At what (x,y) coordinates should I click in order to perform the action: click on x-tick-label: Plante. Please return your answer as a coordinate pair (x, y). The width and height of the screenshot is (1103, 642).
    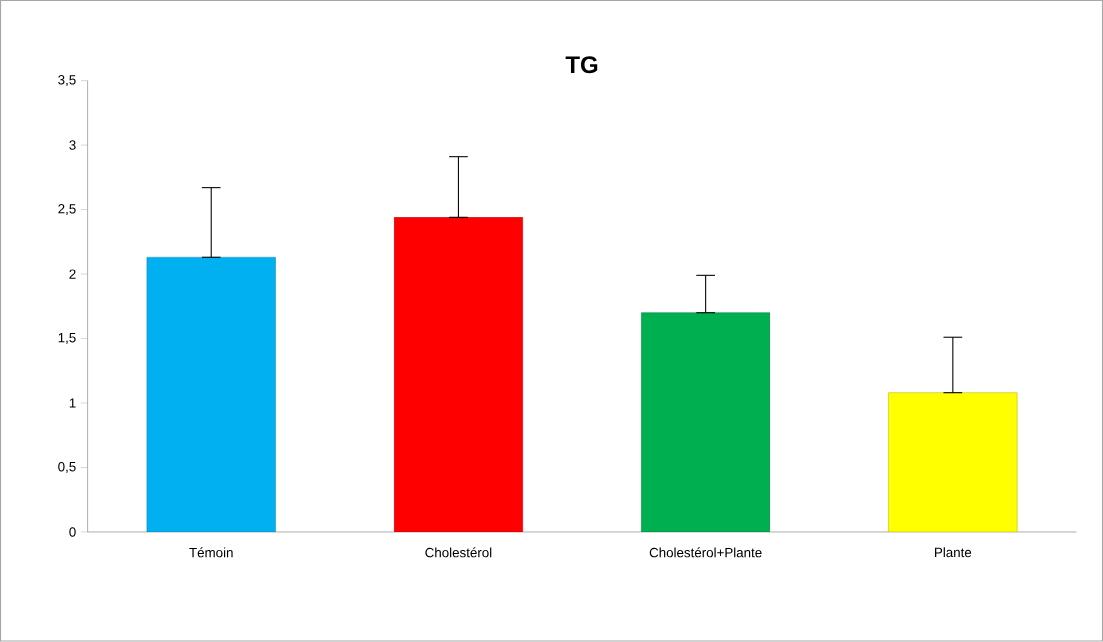
    Looking at the image, I should click on (953, 552).